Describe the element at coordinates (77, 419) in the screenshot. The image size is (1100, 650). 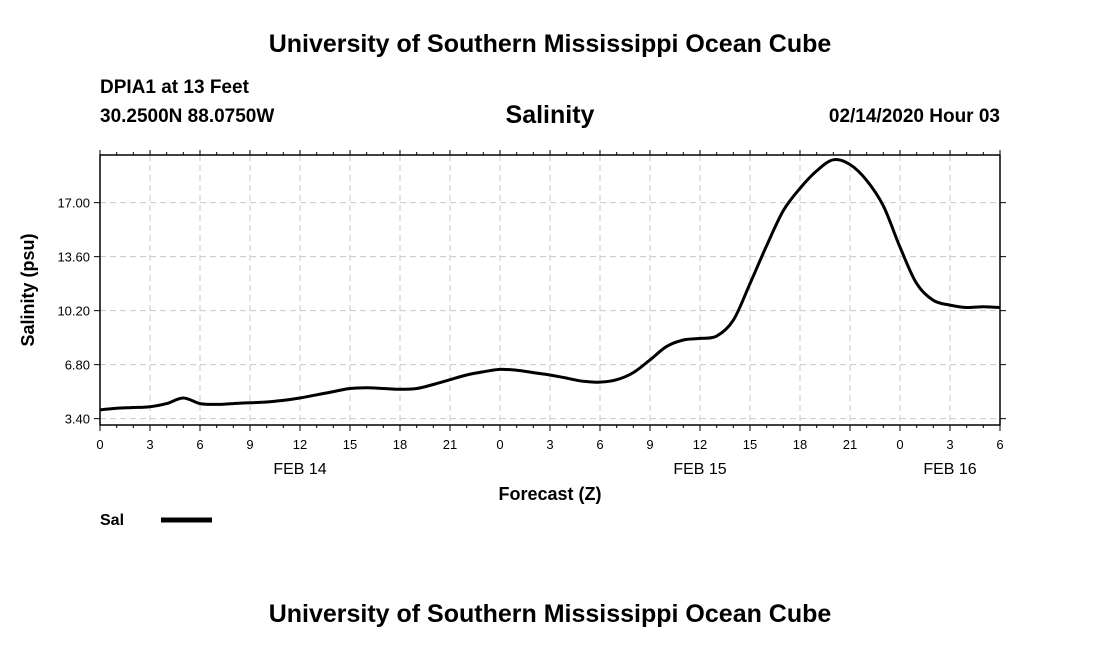
I see `y-tick-label: 3.40` at that location.